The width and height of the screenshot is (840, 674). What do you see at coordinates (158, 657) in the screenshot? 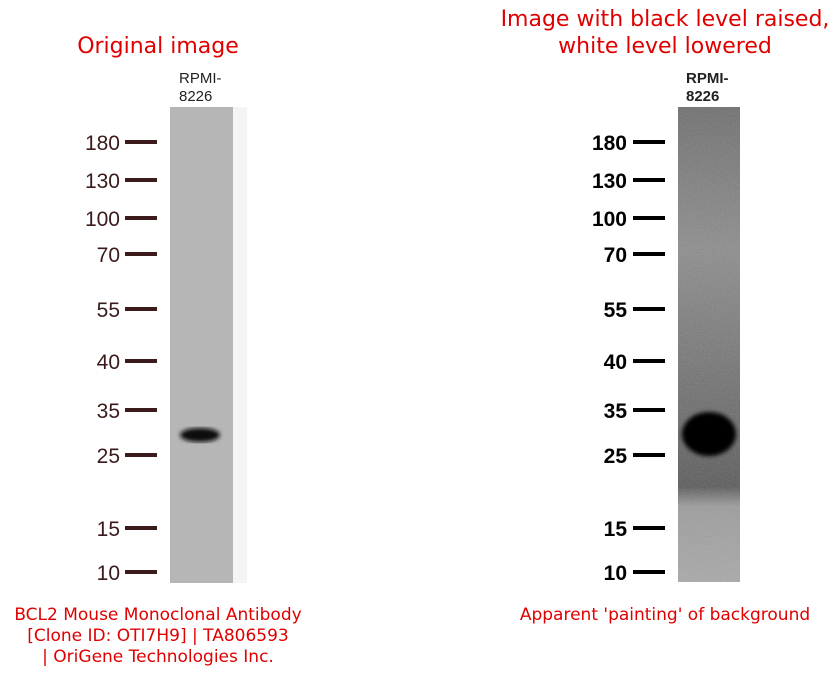
I see `caption: | OriGene Technologies Inc.` at bounding box center [158, 657].